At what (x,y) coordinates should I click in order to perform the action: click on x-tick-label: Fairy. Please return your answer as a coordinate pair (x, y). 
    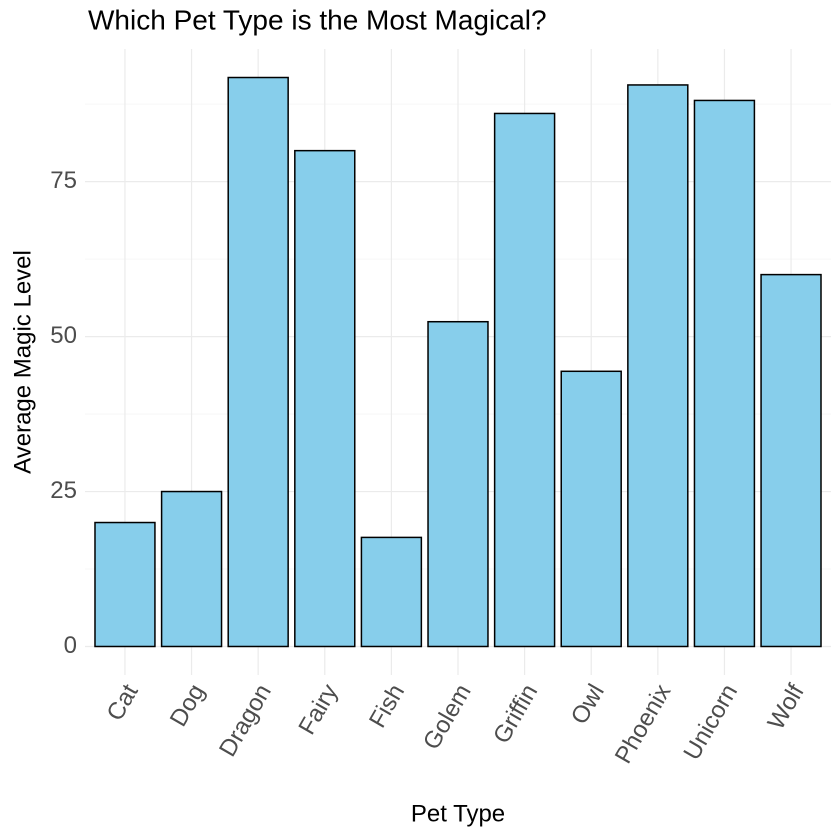
    Looking at the image, I should click on (318, 710).